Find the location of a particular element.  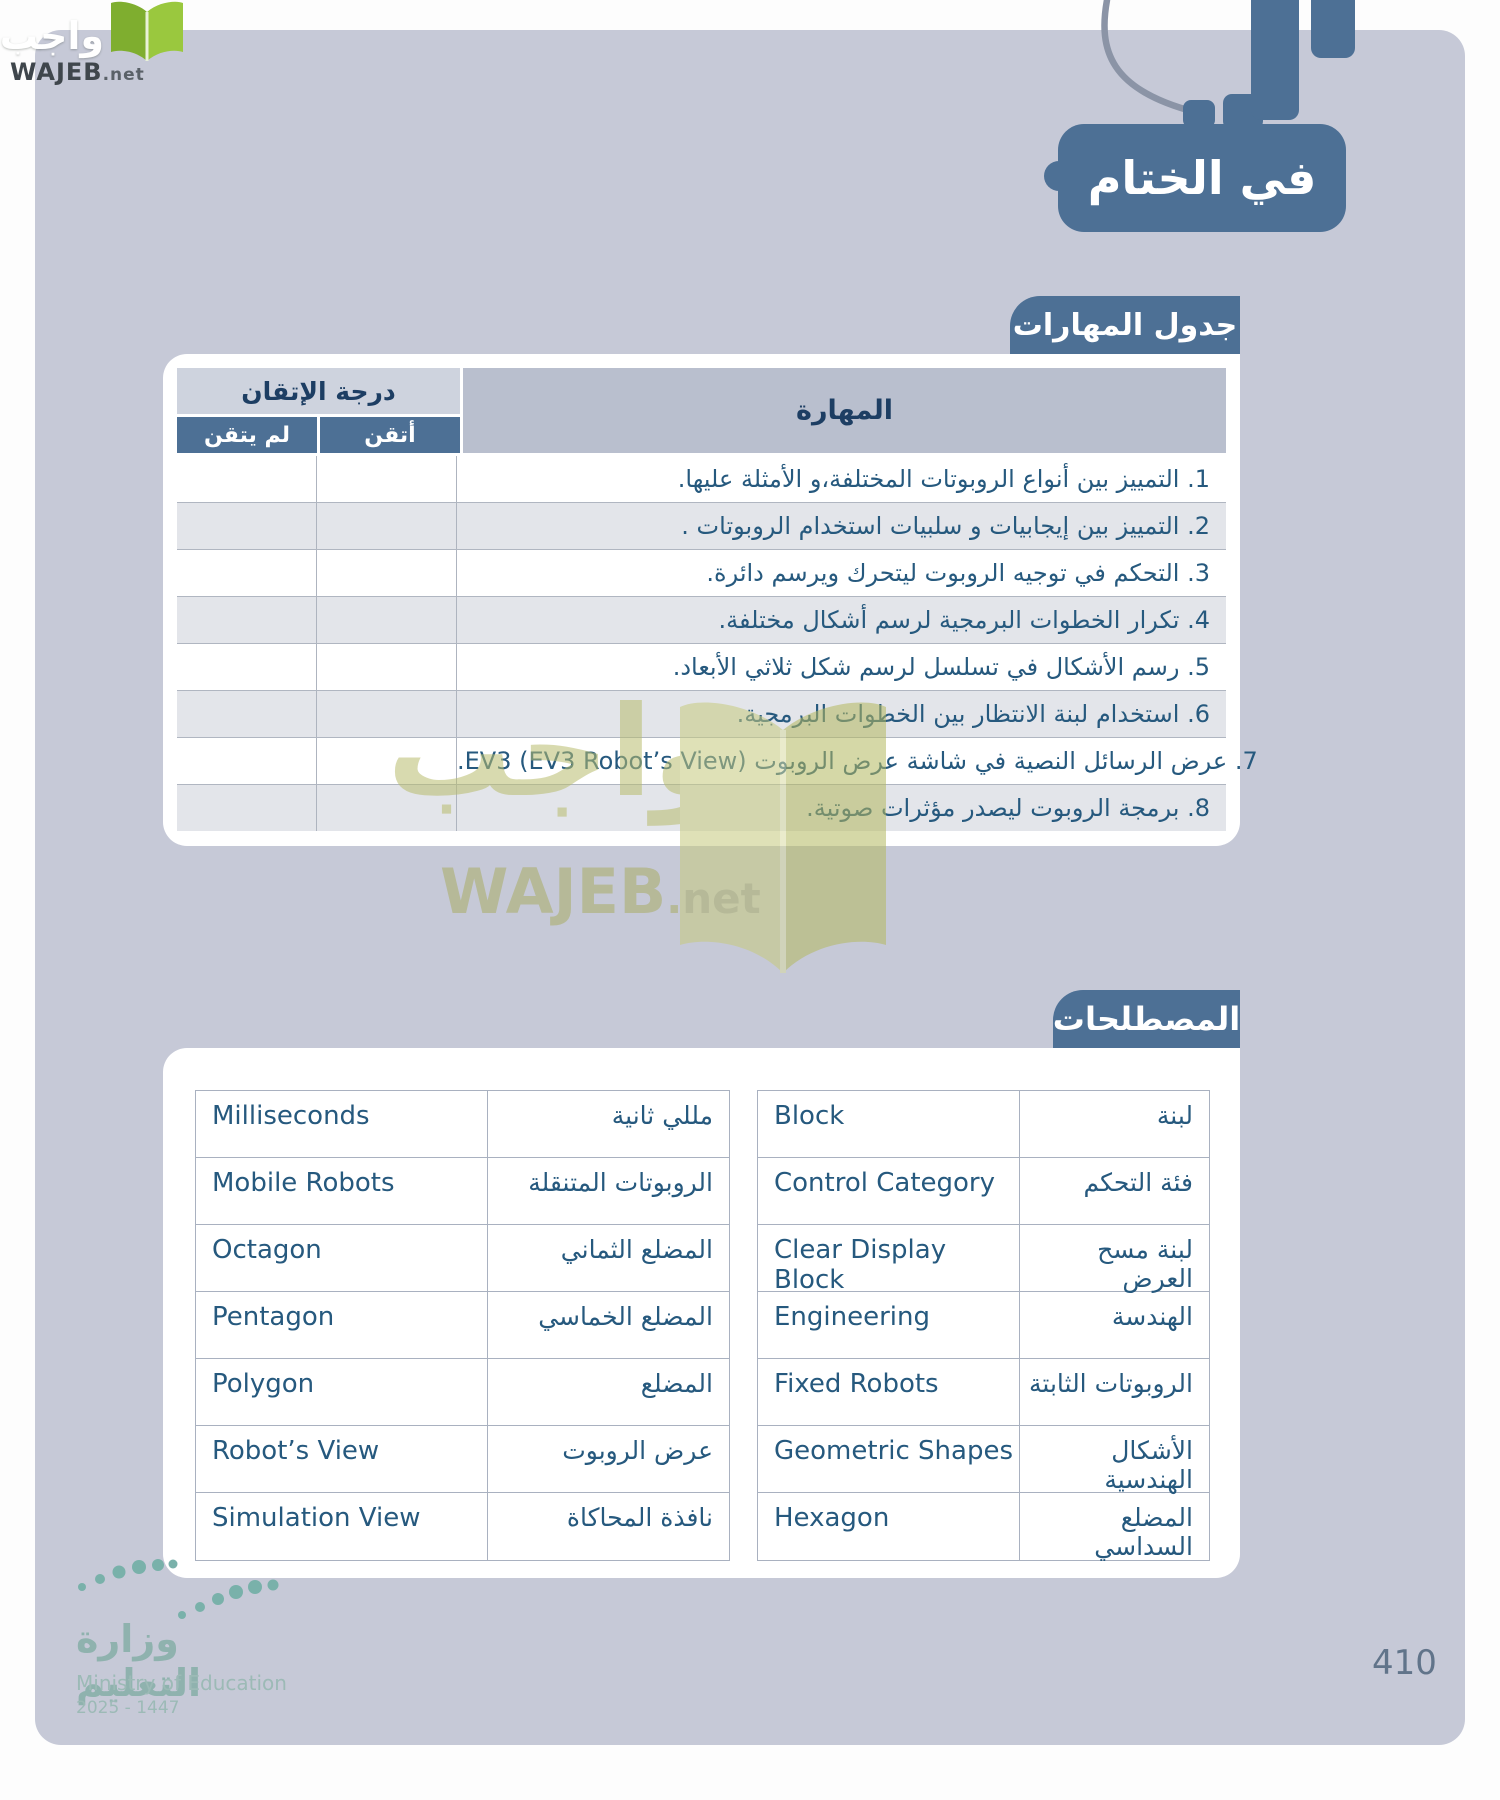

glossary-term-ar: الروبوتات الثابتة is located at coordinates (1114, 1392).